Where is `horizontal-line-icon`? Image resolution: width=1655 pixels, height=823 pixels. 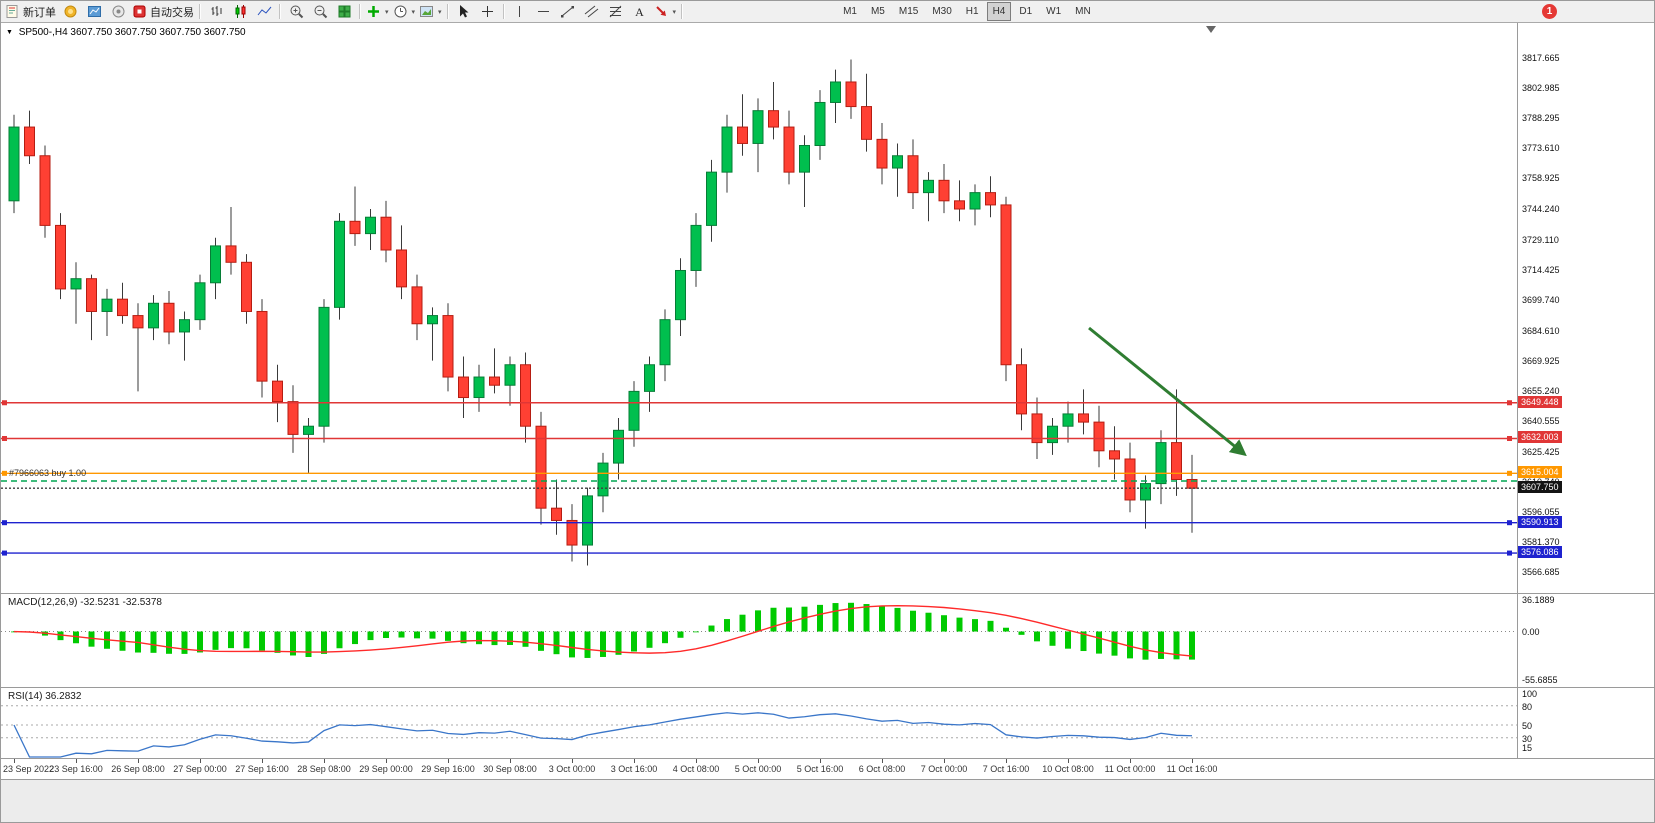 horizontal-line-icon is located at coordinates (544, 11).